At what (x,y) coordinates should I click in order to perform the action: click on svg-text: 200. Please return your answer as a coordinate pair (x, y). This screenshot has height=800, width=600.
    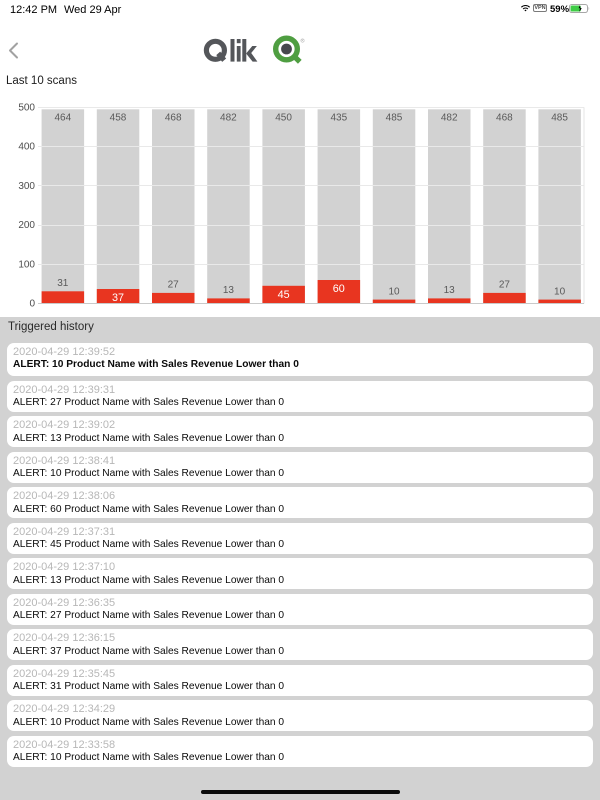
    Looking at the image, I should click on (26, 225).